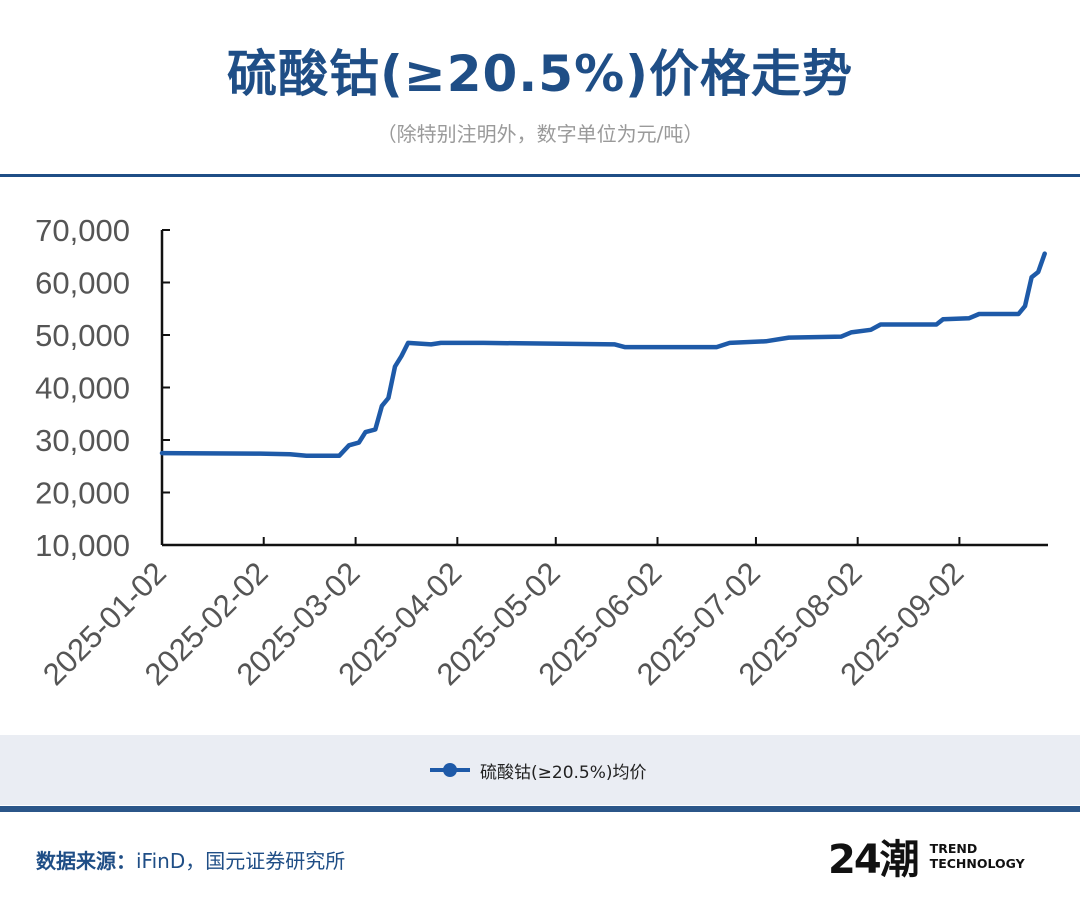 The image size is (1080, 908). Describe the element at coordinates (540, 134) in the screenshot. I see `chart-subtitle: （除特别注明外，数字单位为元/吨）` at that location.